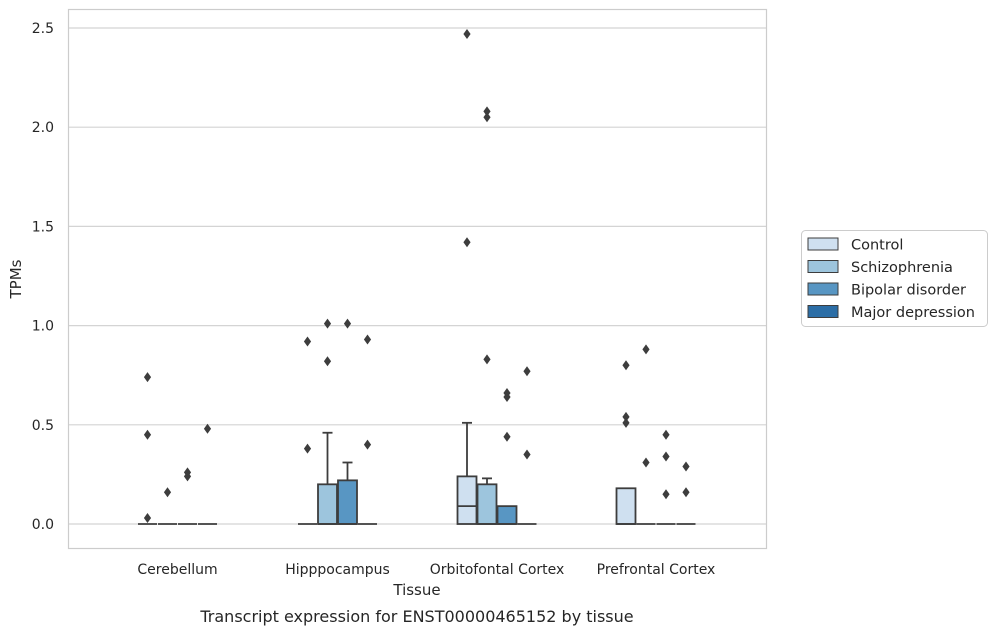 Image resolution: width=997 pixels, height=634 pixels. I want to click on y-tick-label: 0.0, so click(43, 525).